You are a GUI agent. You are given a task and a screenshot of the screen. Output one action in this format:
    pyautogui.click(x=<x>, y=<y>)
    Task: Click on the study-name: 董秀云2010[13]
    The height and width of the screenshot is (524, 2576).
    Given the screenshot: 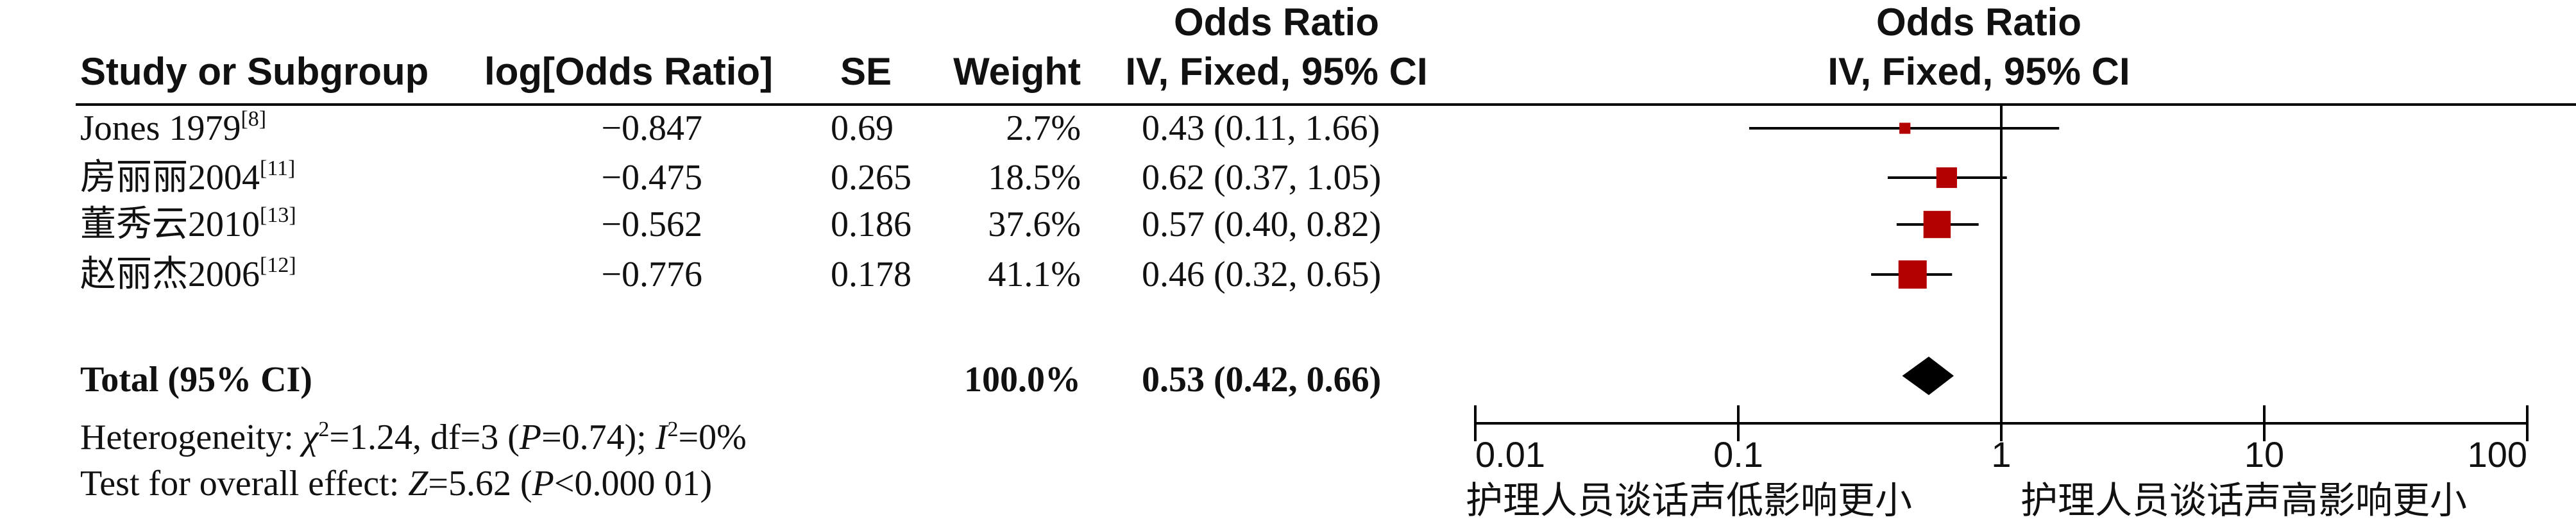 What is the action you would take?
    pyautogui.click(x=188, y=223)
    